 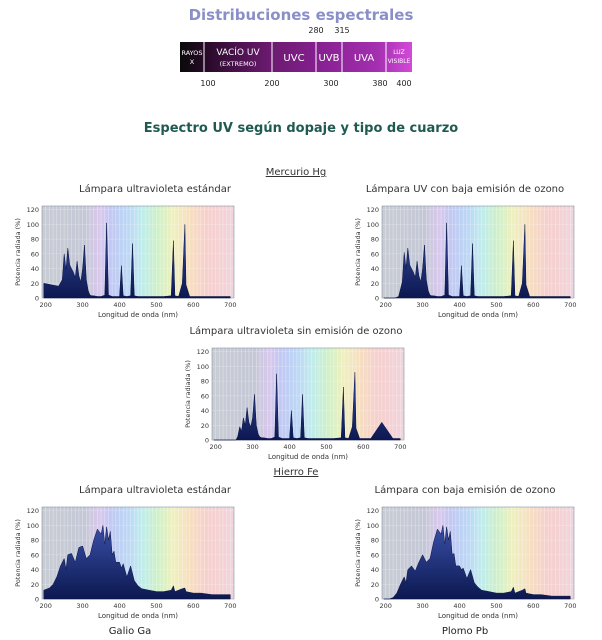 What do you see at coordinates (296, 472) in the screenshot?
I see `group-label-hierro: Hierro Fe` at bounding box center [296, 472].